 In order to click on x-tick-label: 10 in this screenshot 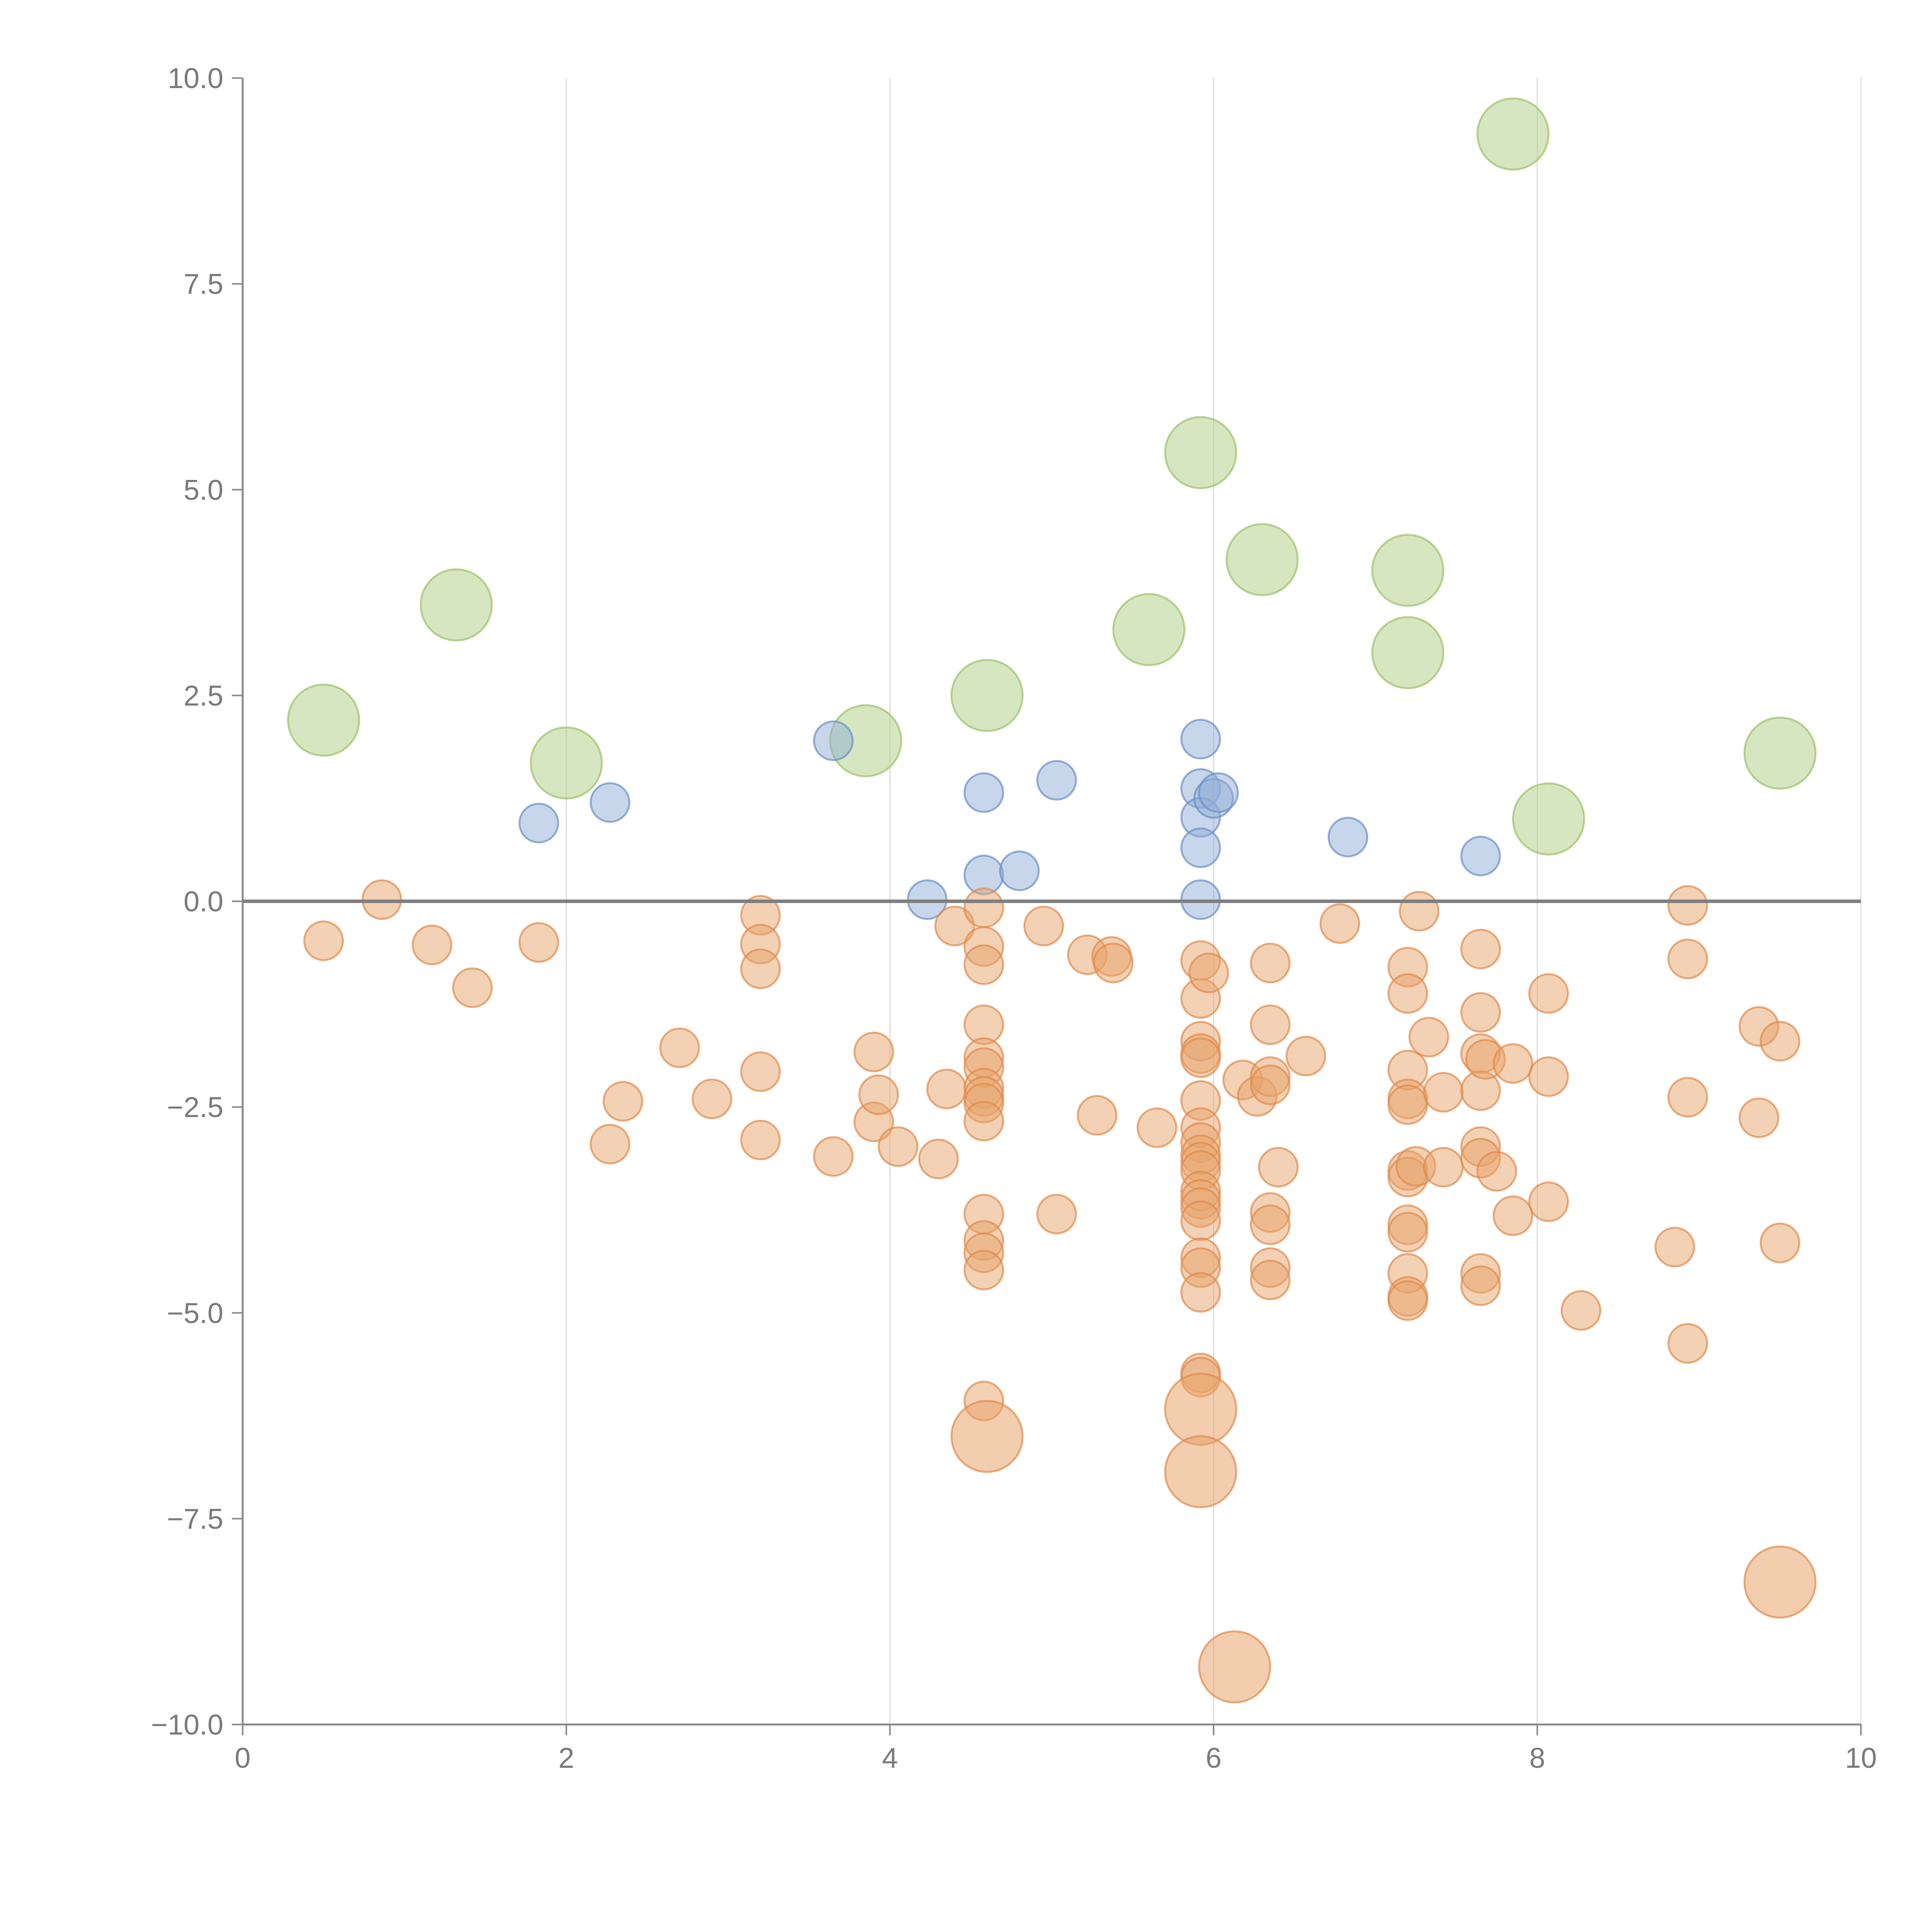, I will do `click(1861, 1758)`.